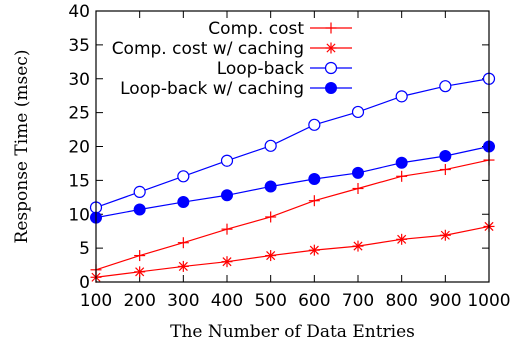  What do you see at coordinates (84, 283) in the screenshot?
I see `y-tick-label: 0` at bounding box center [84, 283].